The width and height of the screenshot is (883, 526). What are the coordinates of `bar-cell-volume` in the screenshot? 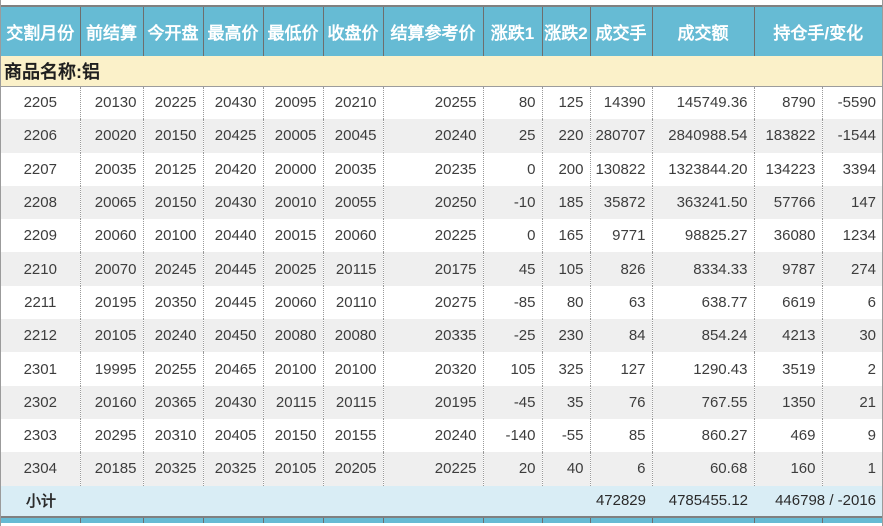 It's located at (621, 519).